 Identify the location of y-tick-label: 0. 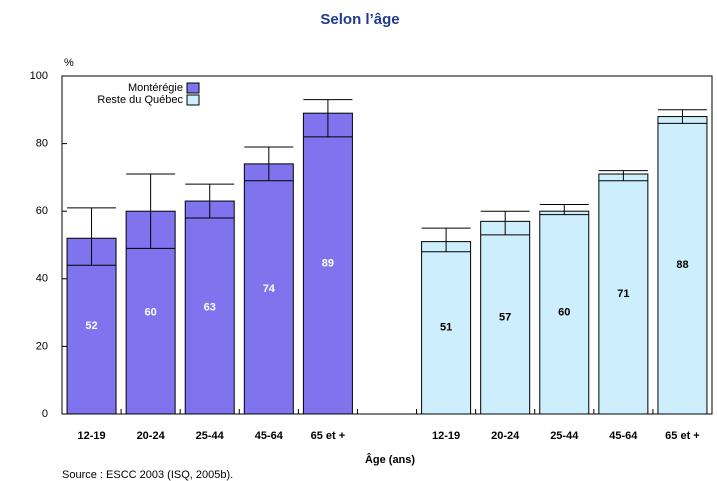
(45, 414).